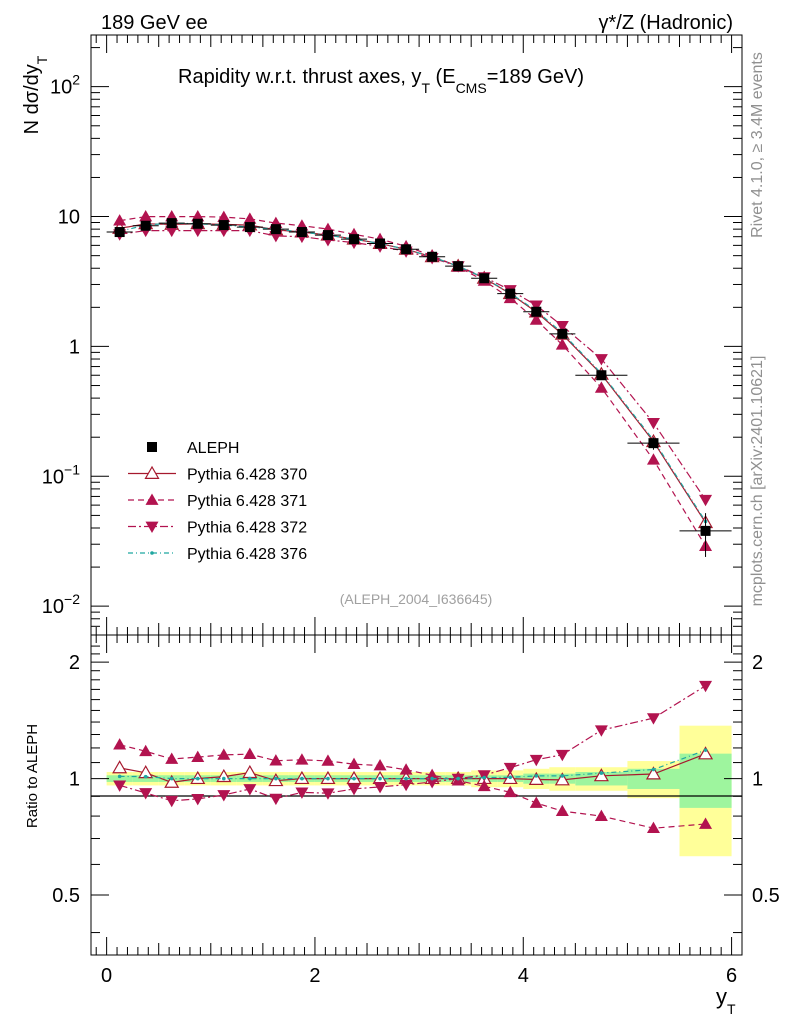  I want to click on y-tick-label-exp: 2, so click(76, 80).